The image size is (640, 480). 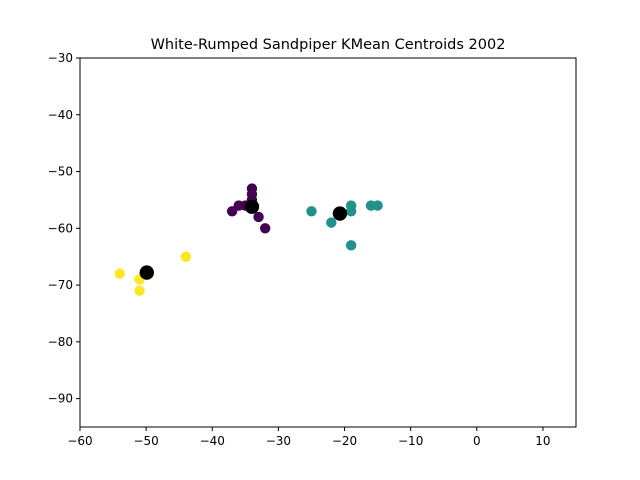 What do you see at coordinates (60, 172) in the screenshot?
I see `y-tick-label: −50` at bounding box center [60, 172].